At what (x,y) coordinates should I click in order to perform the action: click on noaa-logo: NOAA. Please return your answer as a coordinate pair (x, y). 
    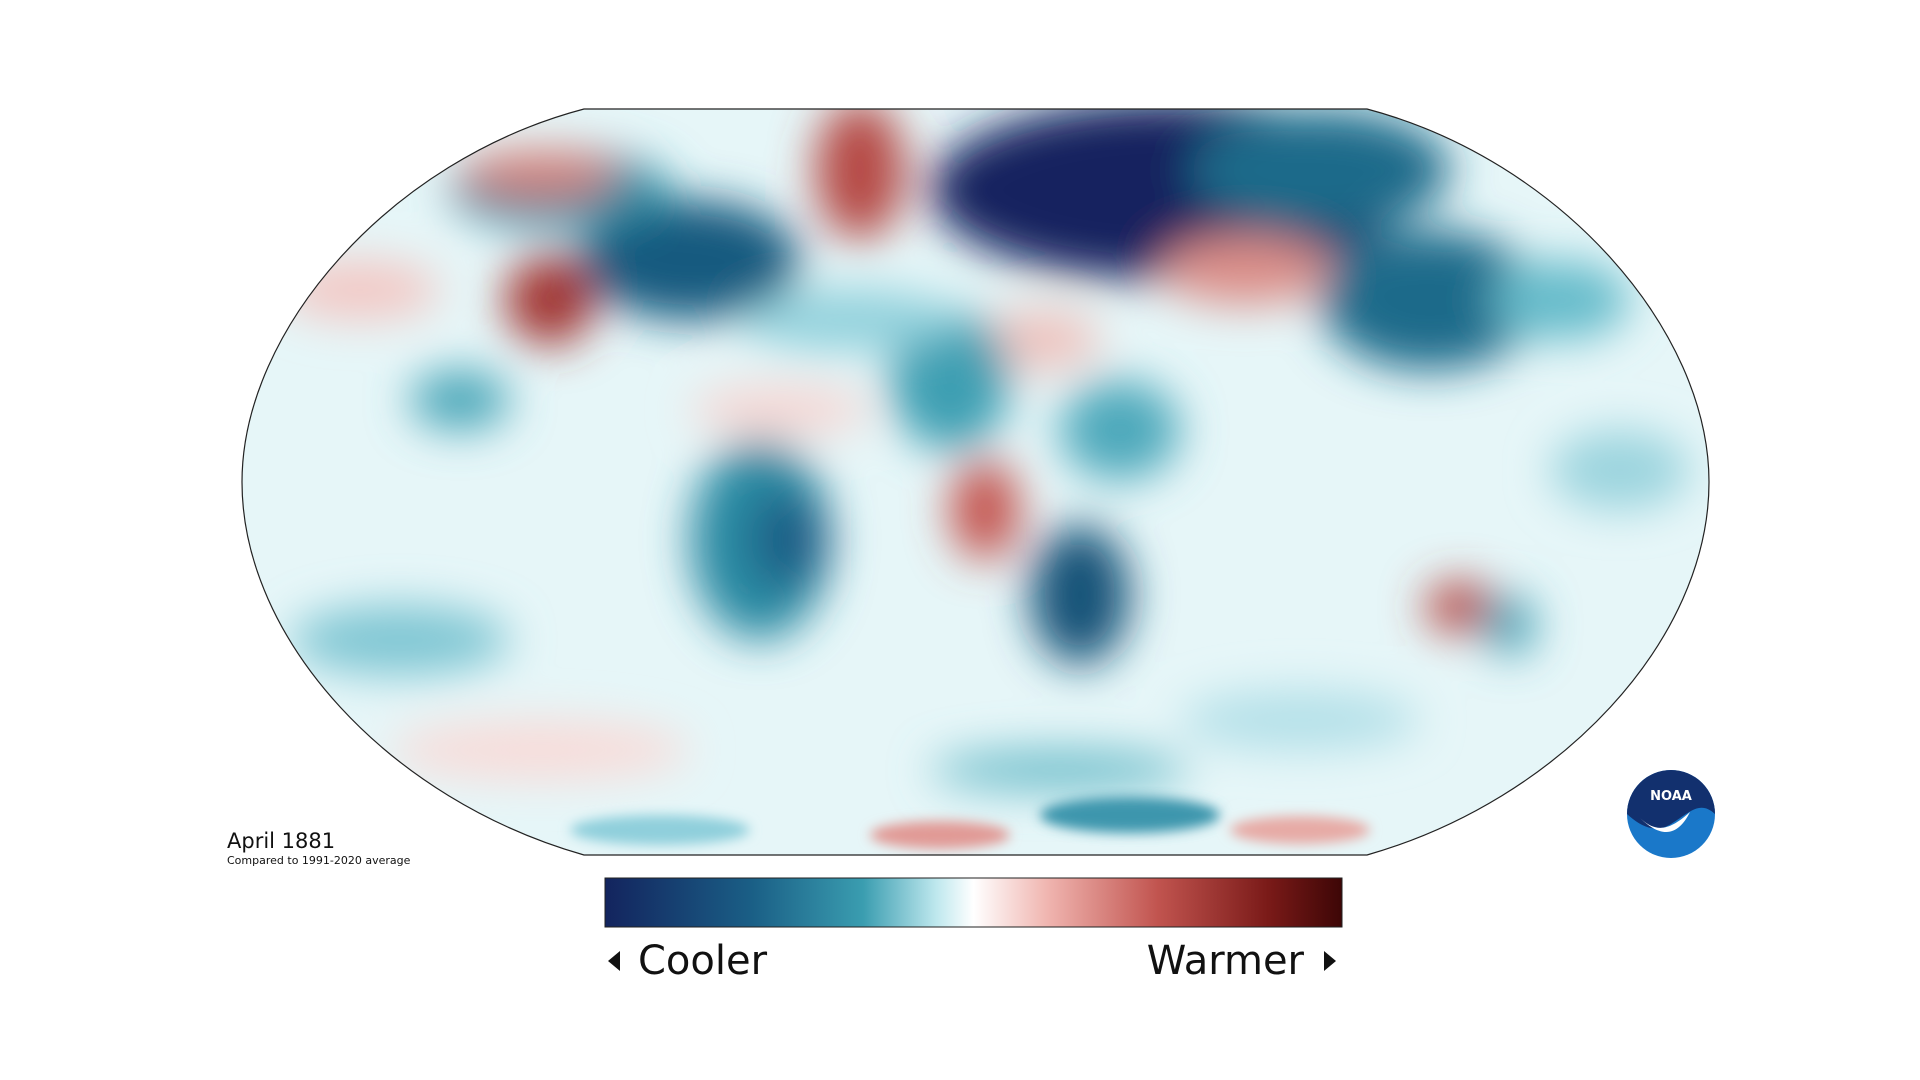
    Looking at the image, I should click on (1671, 814).